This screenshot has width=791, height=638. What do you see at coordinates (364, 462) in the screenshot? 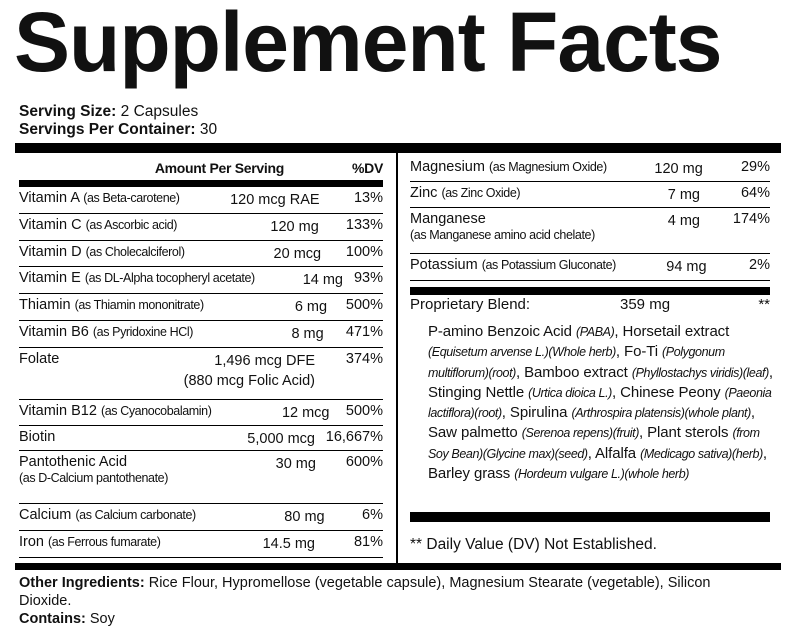
I see `daily-value: 600%` at bounding box center [364, 462].